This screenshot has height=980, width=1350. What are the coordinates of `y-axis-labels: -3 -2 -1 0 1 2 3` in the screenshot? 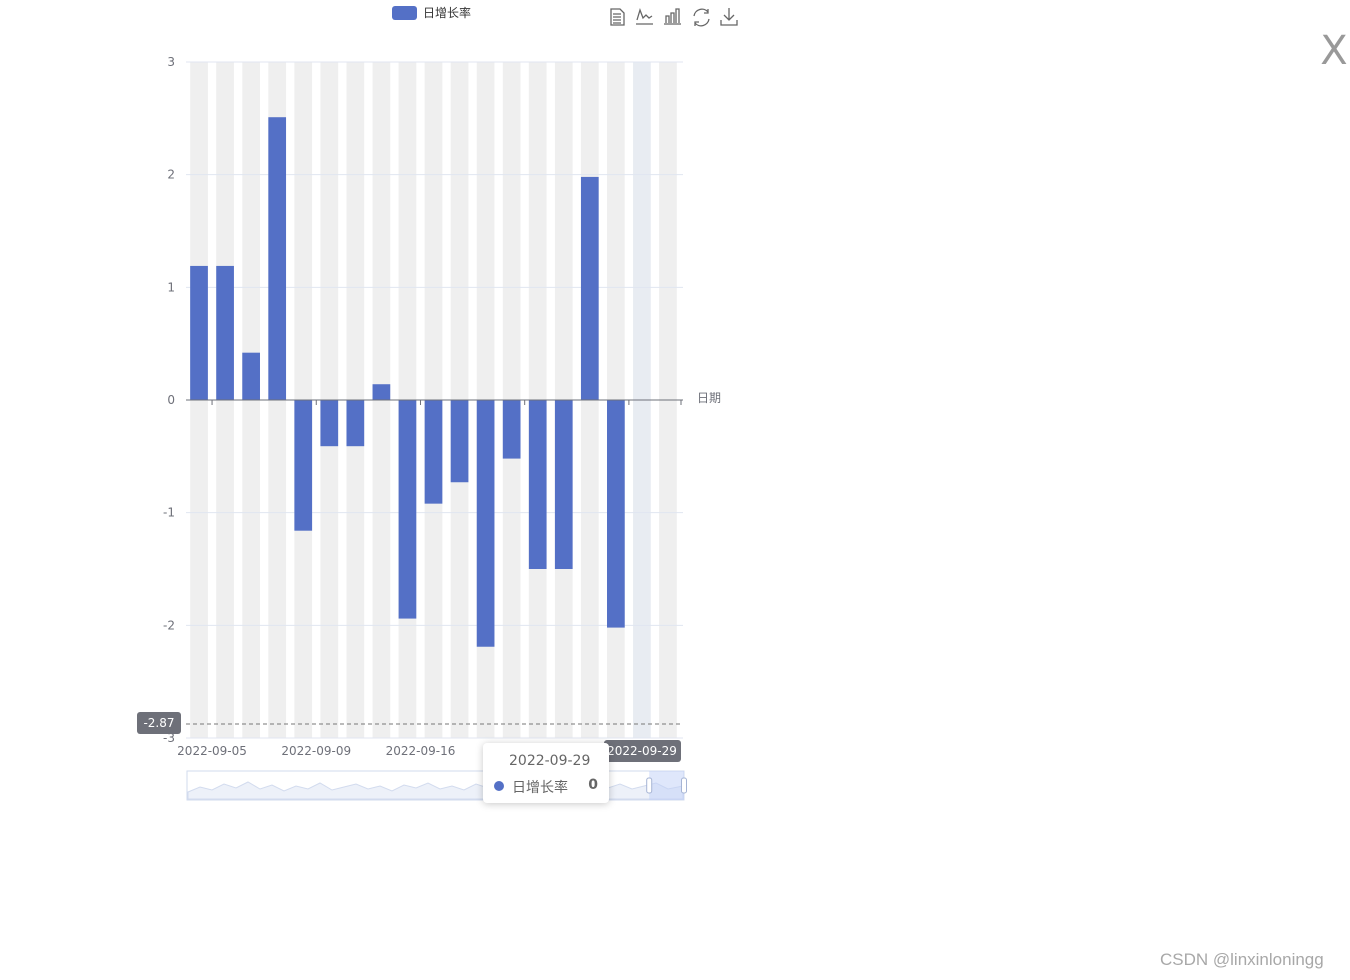 It's located at (169, 400).